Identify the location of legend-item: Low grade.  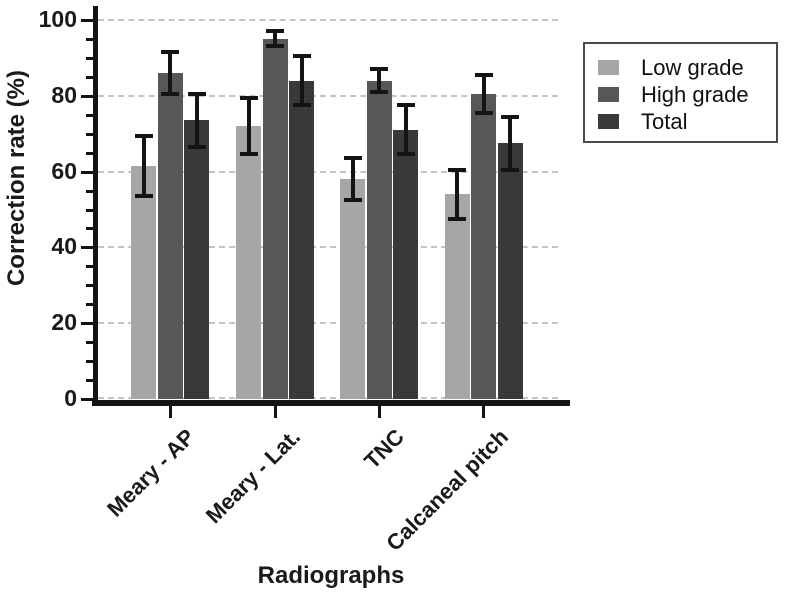
(687, 67).